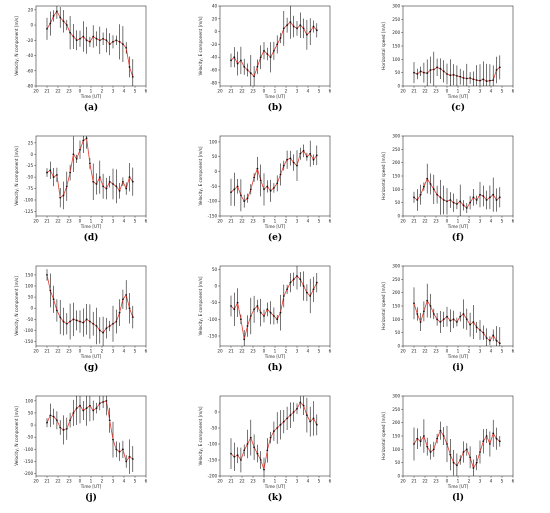  I want to click on y-tick-label: -75, so click(29, 188).